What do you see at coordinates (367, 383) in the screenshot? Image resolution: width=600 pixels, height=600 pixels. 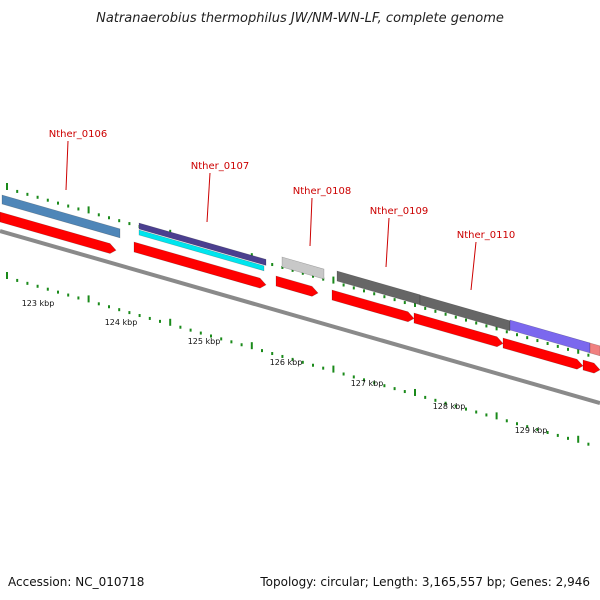 I see `scale-label: 127 kbp` at bounding box center [367, 383].